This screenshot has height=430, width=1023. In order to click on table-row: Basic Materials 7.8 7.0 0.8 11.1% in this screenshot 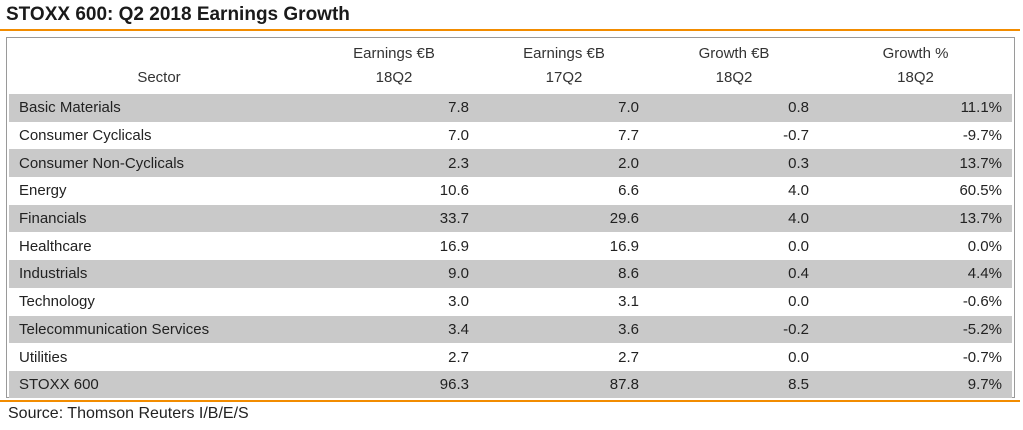, I will do `click(510, 108)`.